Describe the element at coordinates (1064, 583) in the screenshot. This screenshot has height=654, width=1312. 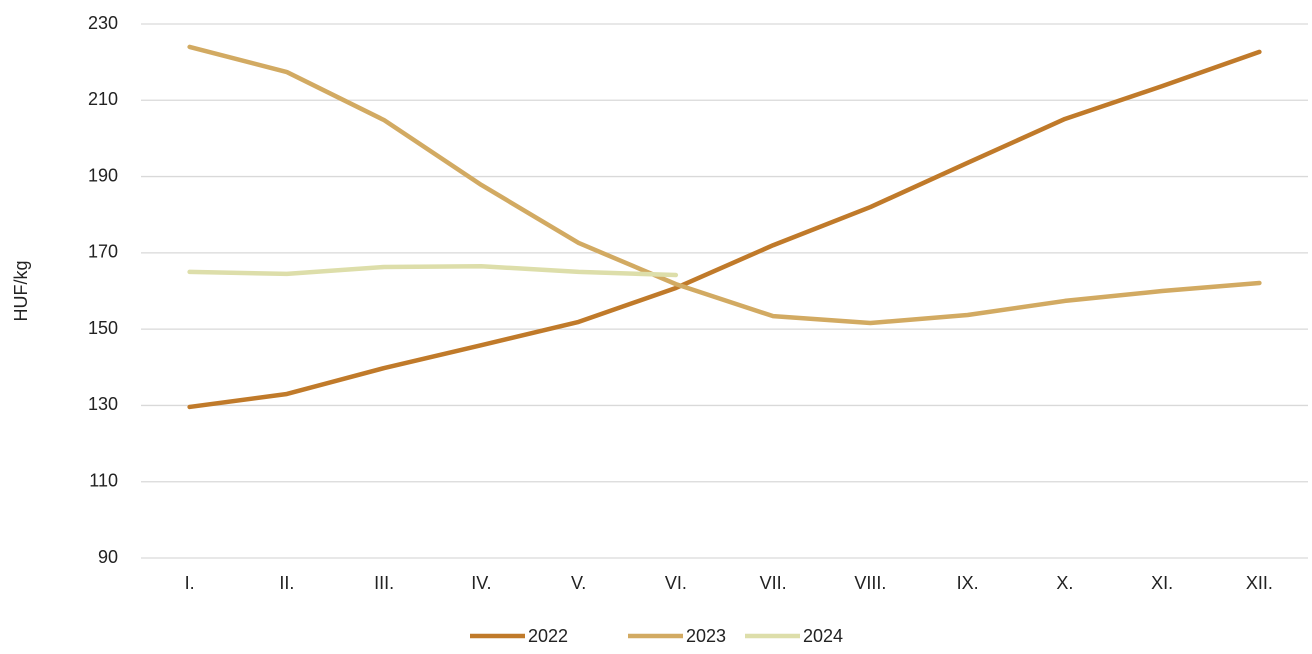
I see `x-tick-label: X.` at that location.